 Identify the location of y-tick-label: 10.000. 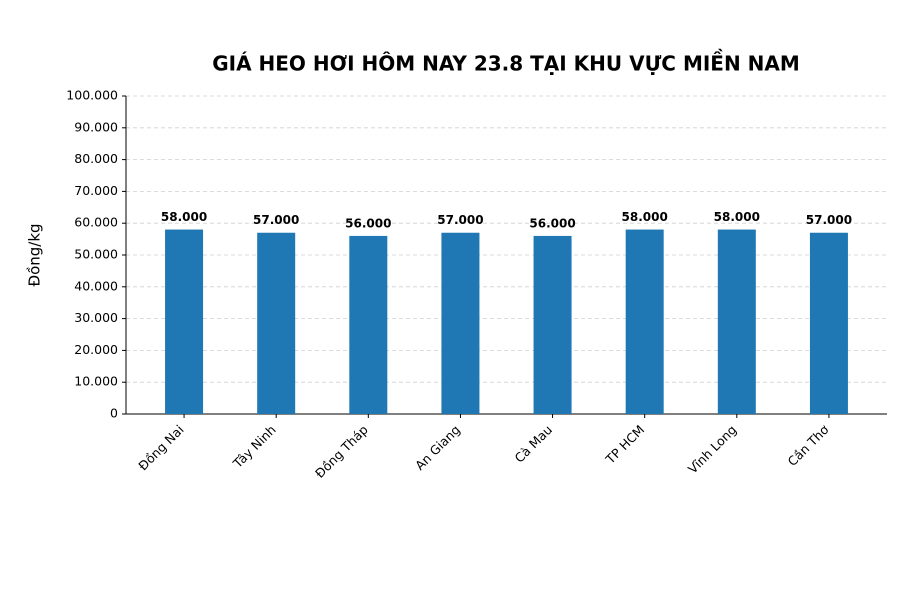
(96, 381).